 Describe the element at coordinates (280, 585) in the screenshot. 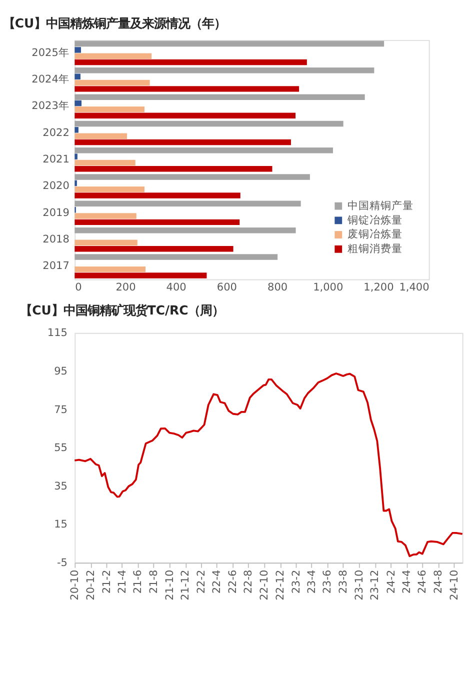

I see `x-tick-label: 22-12` at that location.